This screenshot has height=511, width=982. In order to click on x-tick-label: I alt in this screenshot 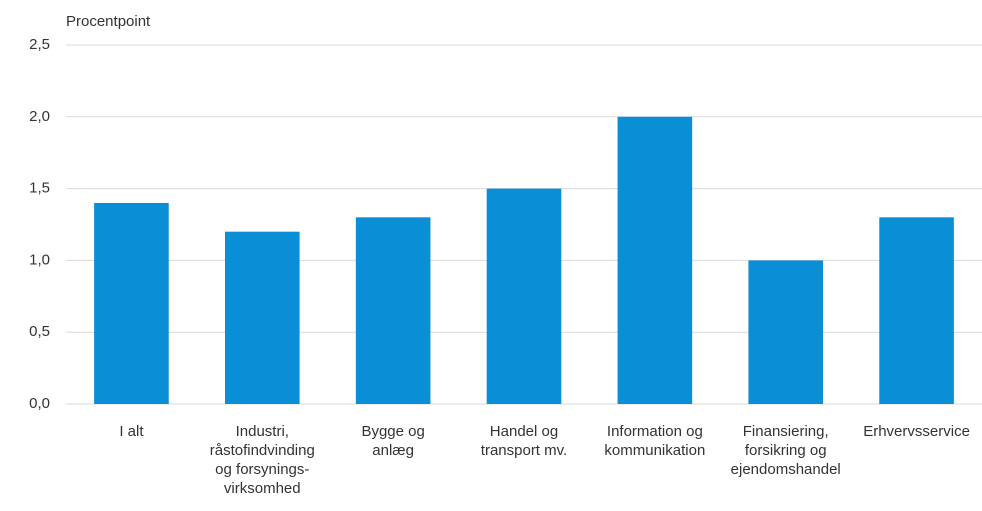, I will do `click(131, 431)`.